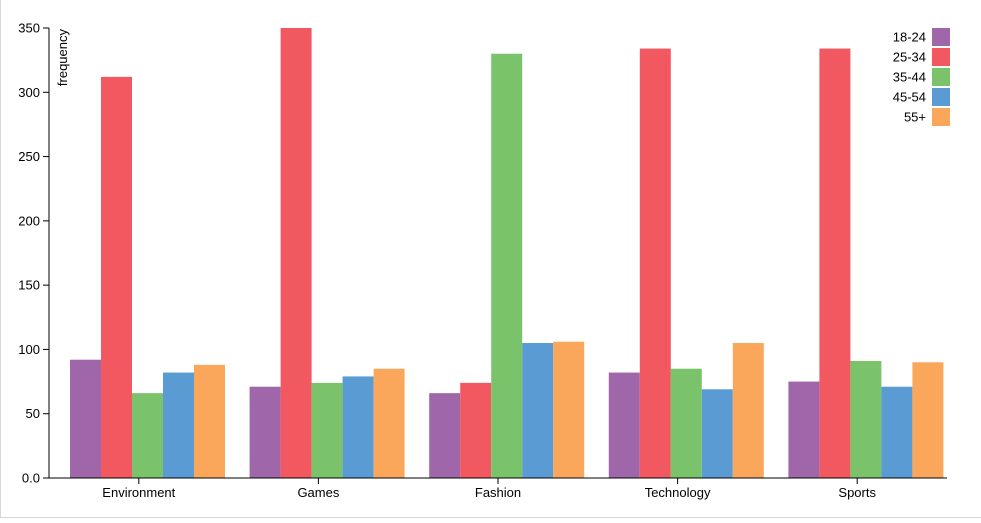  I want to click on y-tick-label: 150, so click(29, 285).